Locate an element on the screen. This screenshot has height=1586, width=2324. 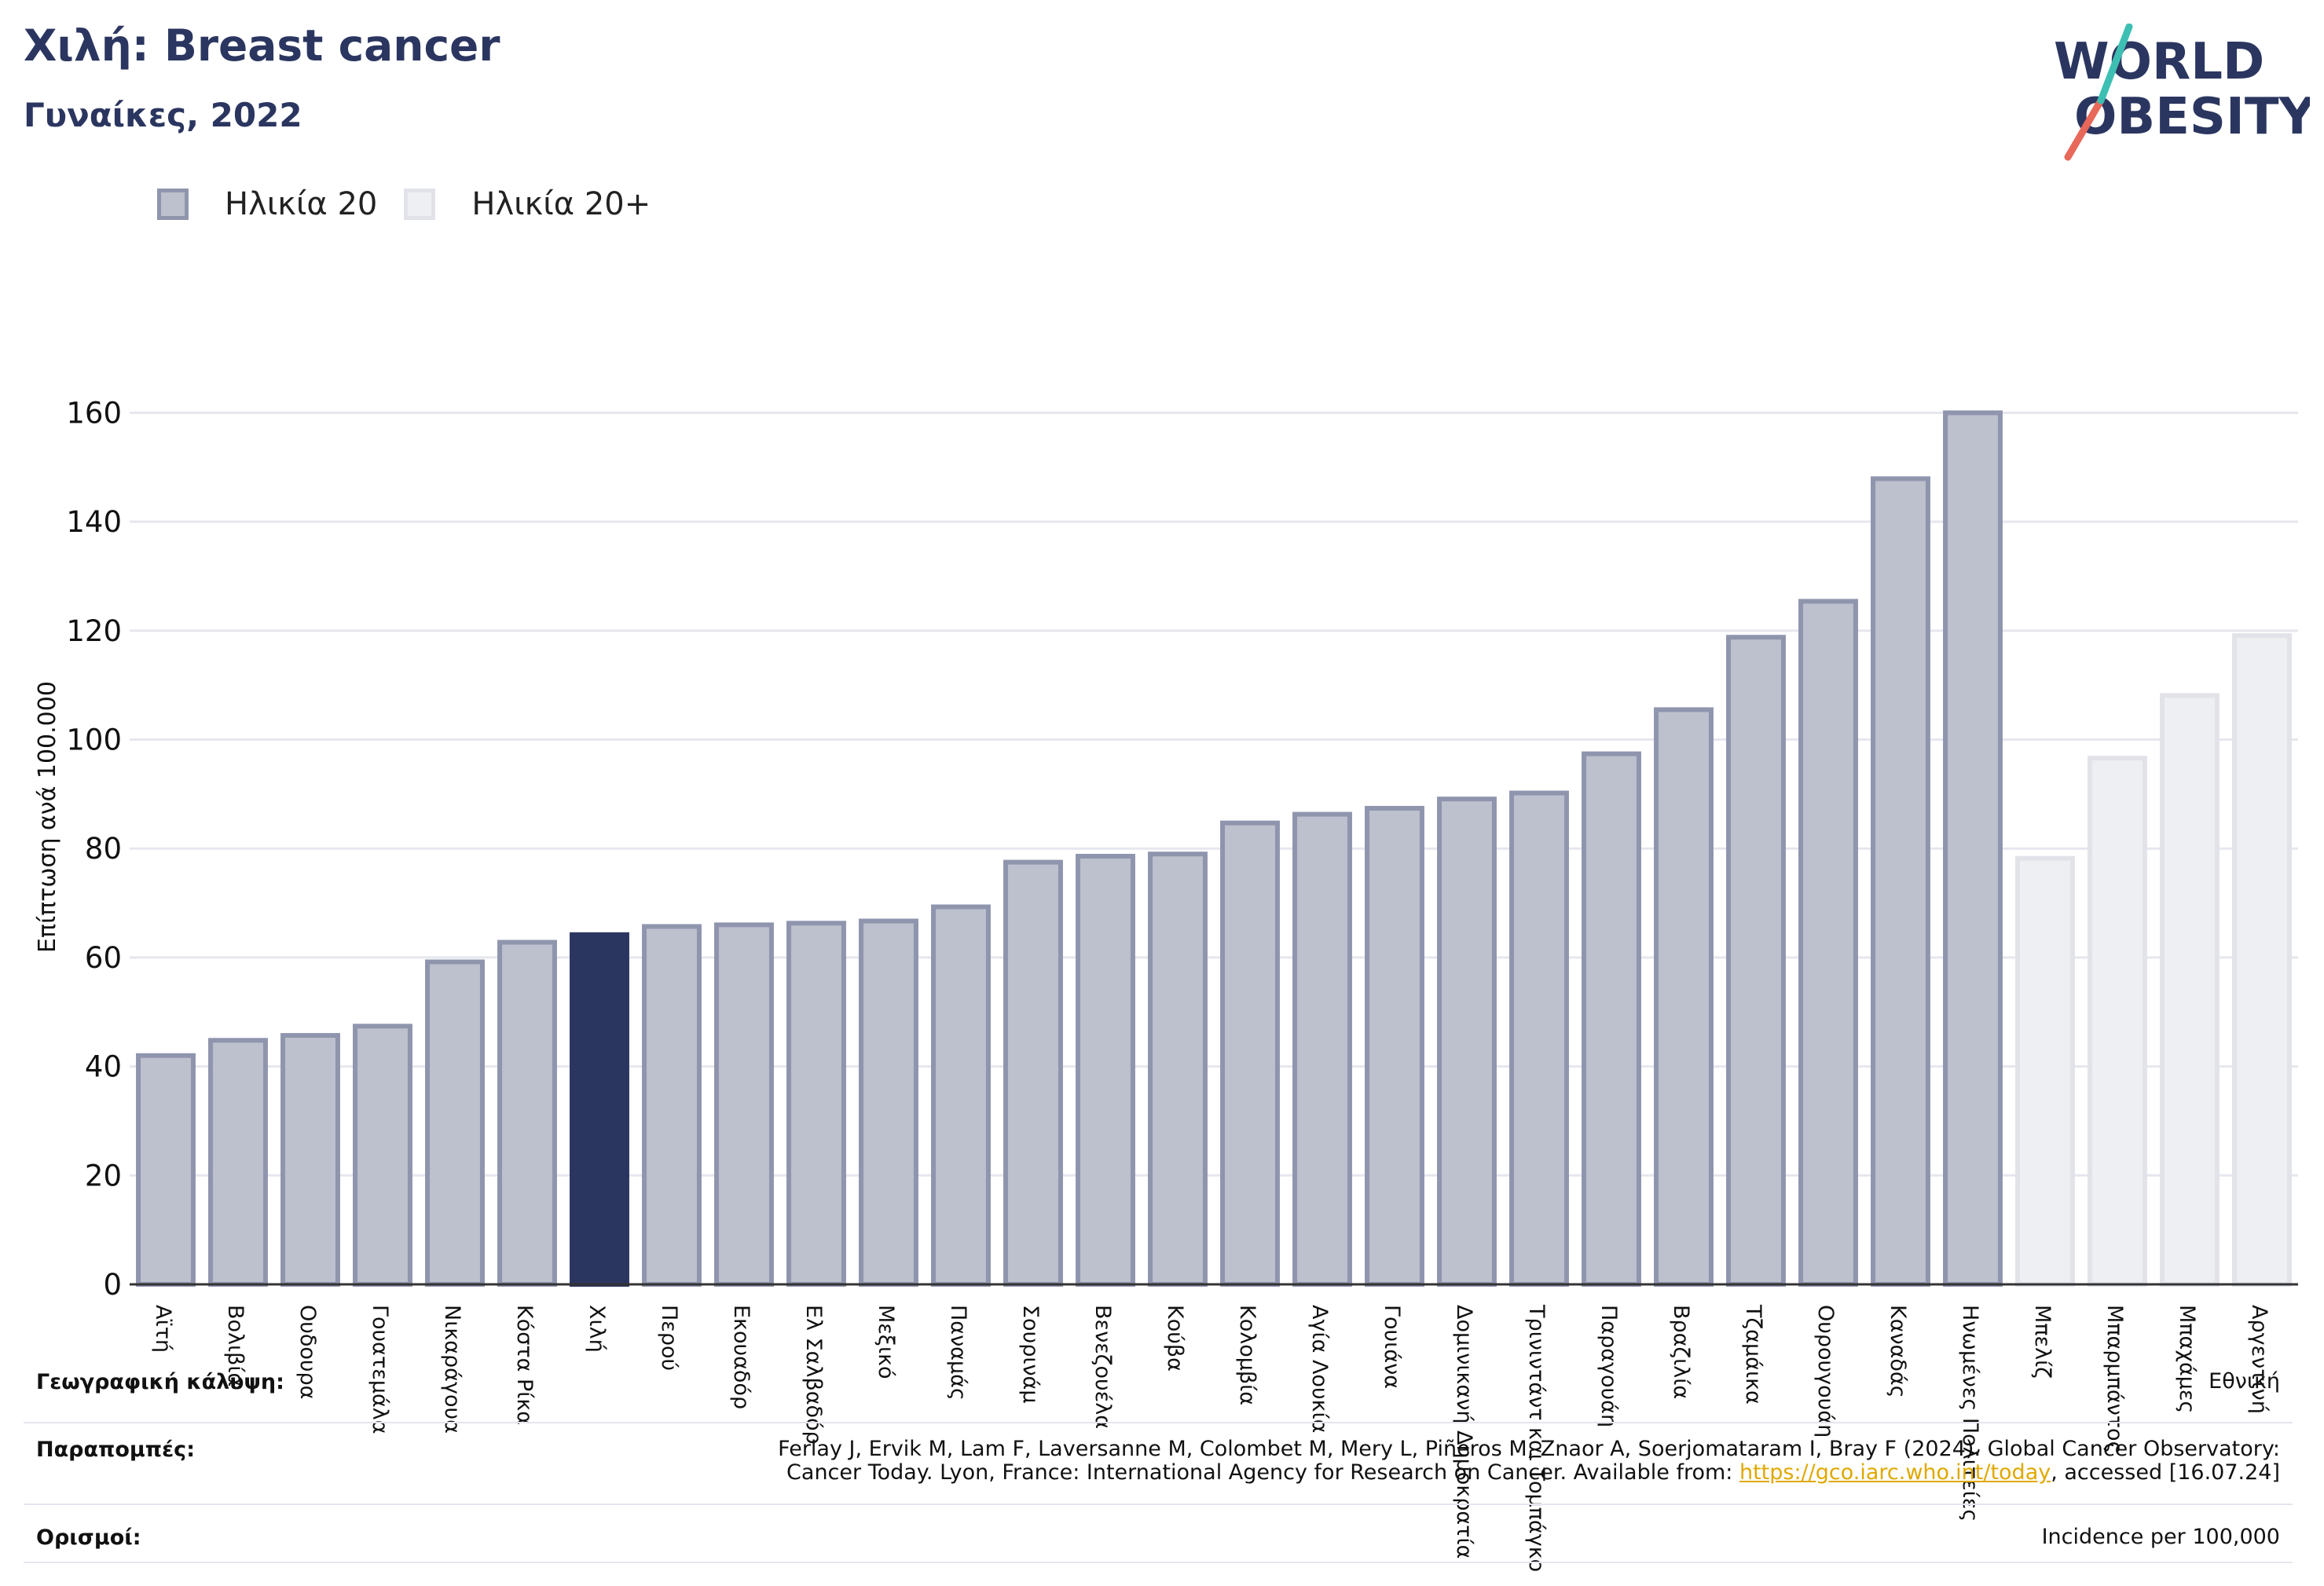
logo-slash-red is located at coordinates (2084, 129).